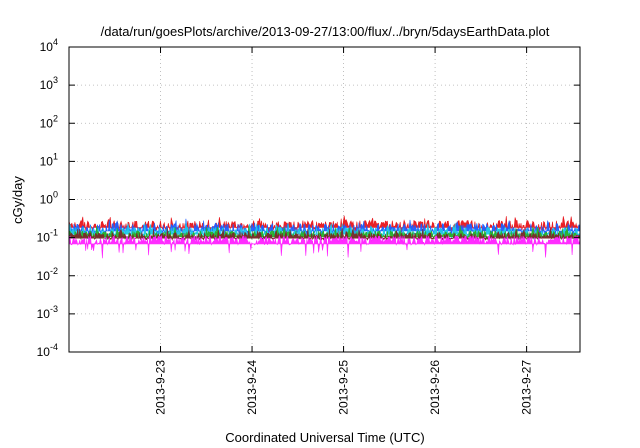 This screenshot has width=640, height=448. Describe the element at coordinates (344, 387) in the screenshot. I see `x-tick-label: 2013-9-25` at that location.